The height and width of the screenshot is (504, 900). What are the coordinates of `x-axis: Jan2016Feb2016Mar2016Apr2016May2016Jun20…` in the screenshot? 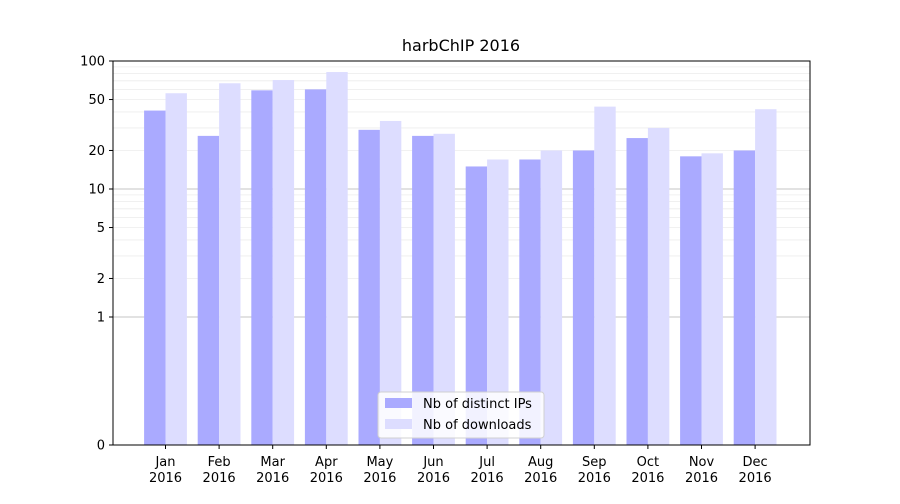 It's located at (460, 465).